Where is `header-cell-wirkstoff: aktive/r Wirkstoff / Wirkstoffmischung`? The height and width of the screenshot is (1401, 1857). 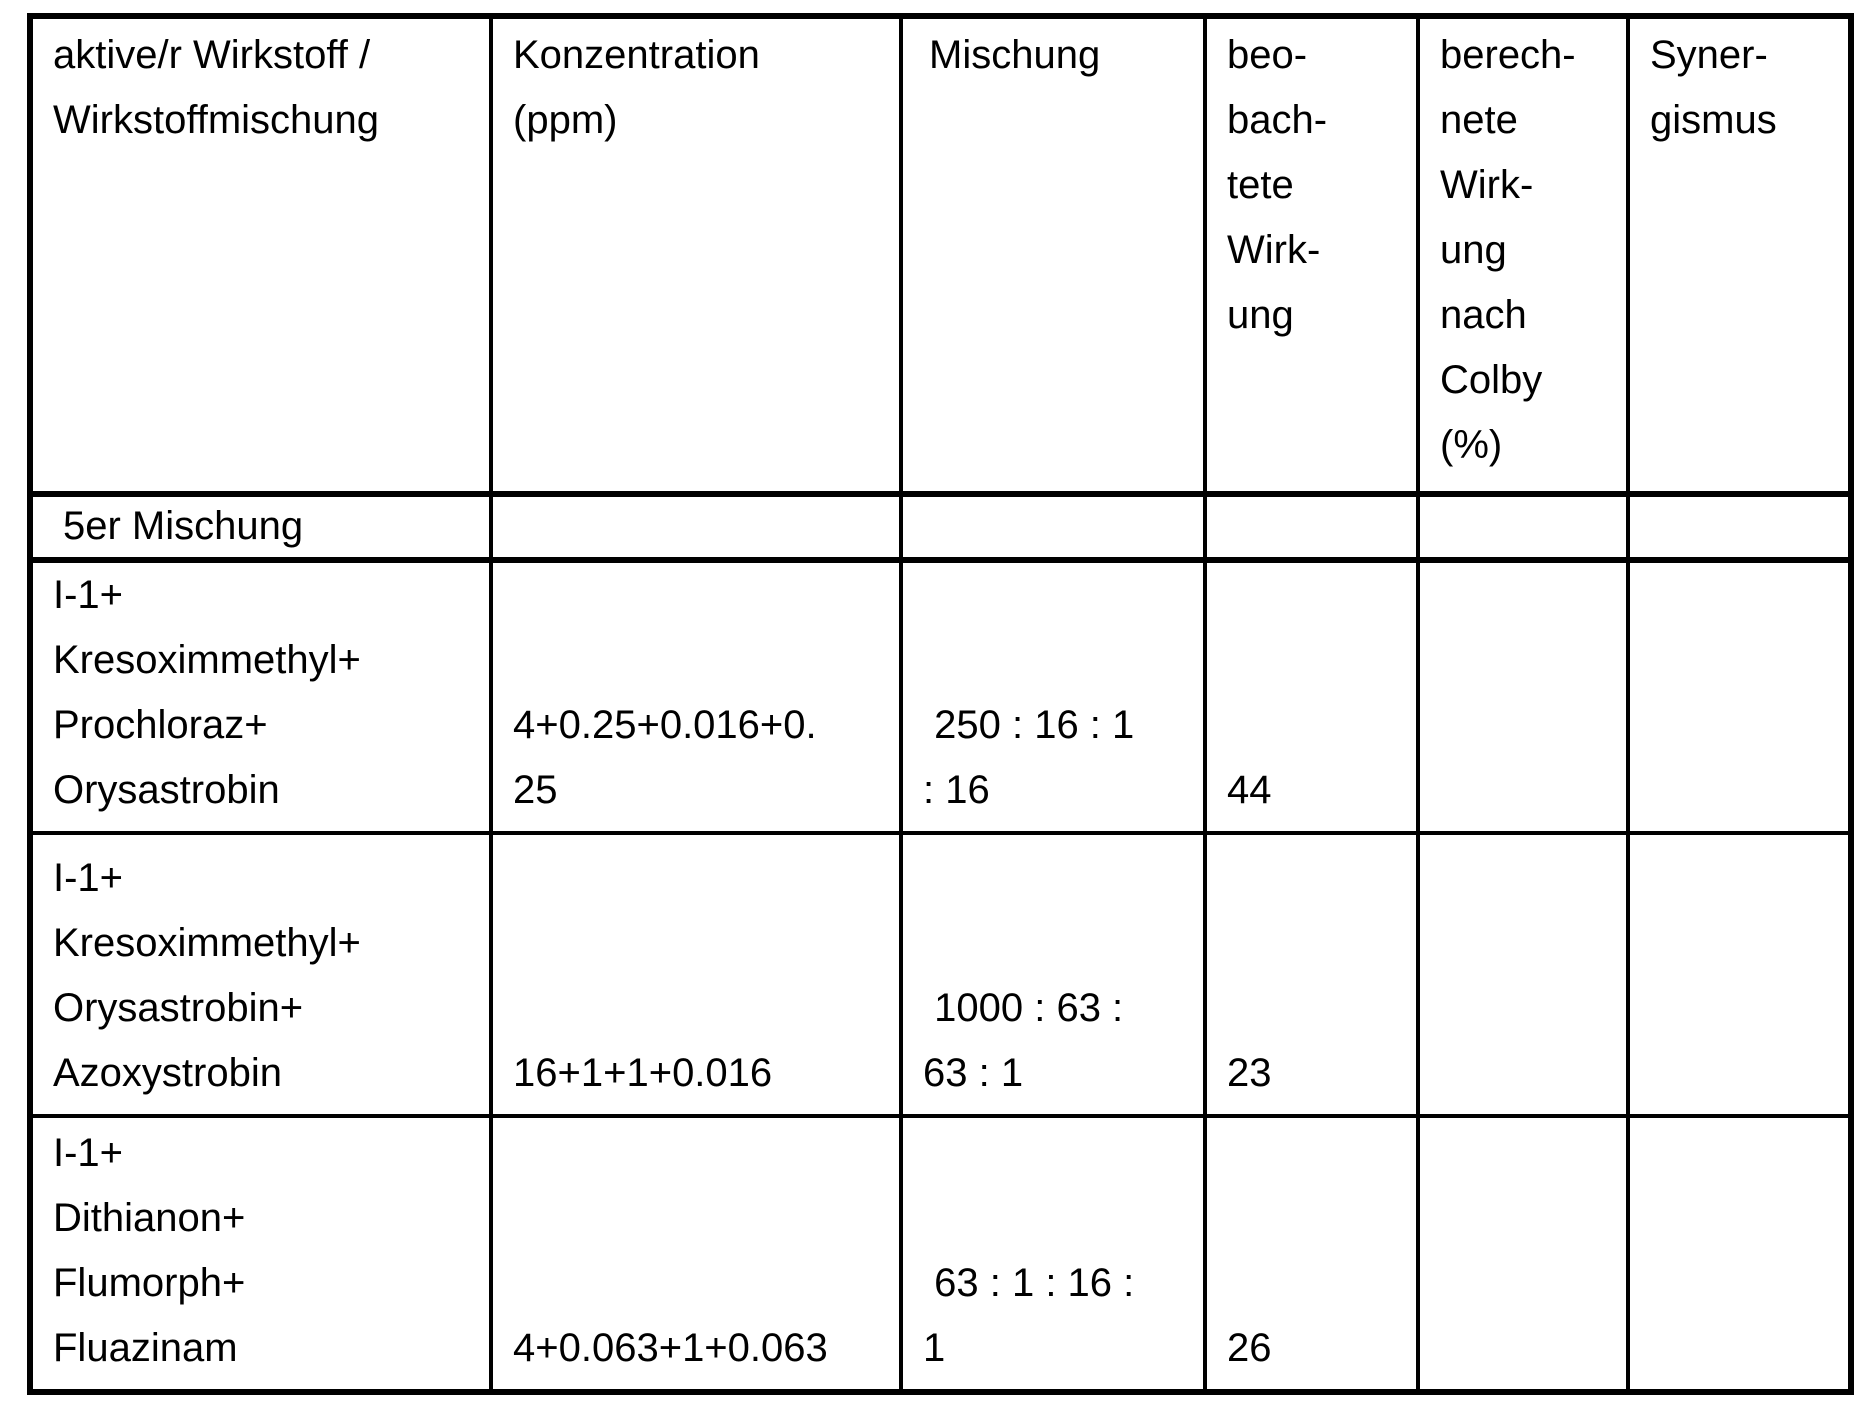
header-cell-wirkstoff: aktive/r Wirkstoff / Wirkstoffmischung is located at coordinates (260, 255).